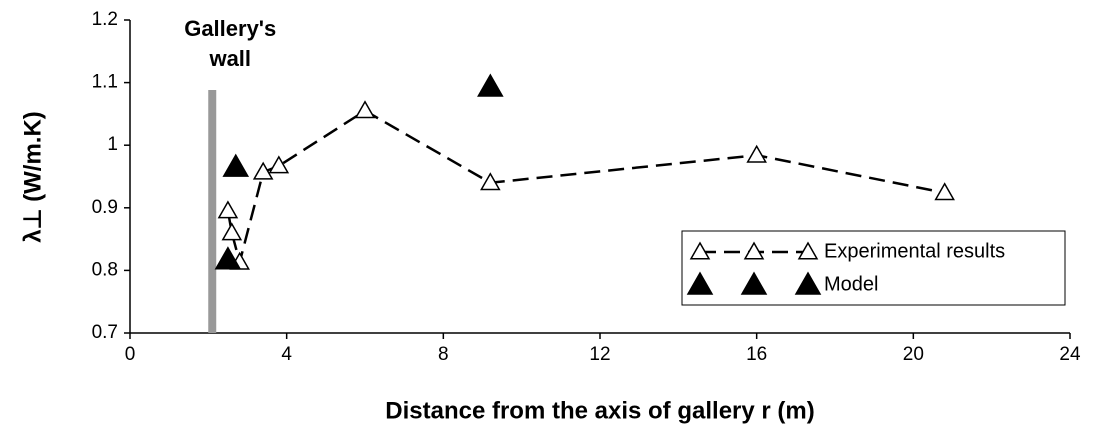 This screenshot has height=436, width=1094. What do you see at coordinates (105, 332) in the screenshot?
I see `y-tick-label: 0.7` at bounding box center [105, 332].